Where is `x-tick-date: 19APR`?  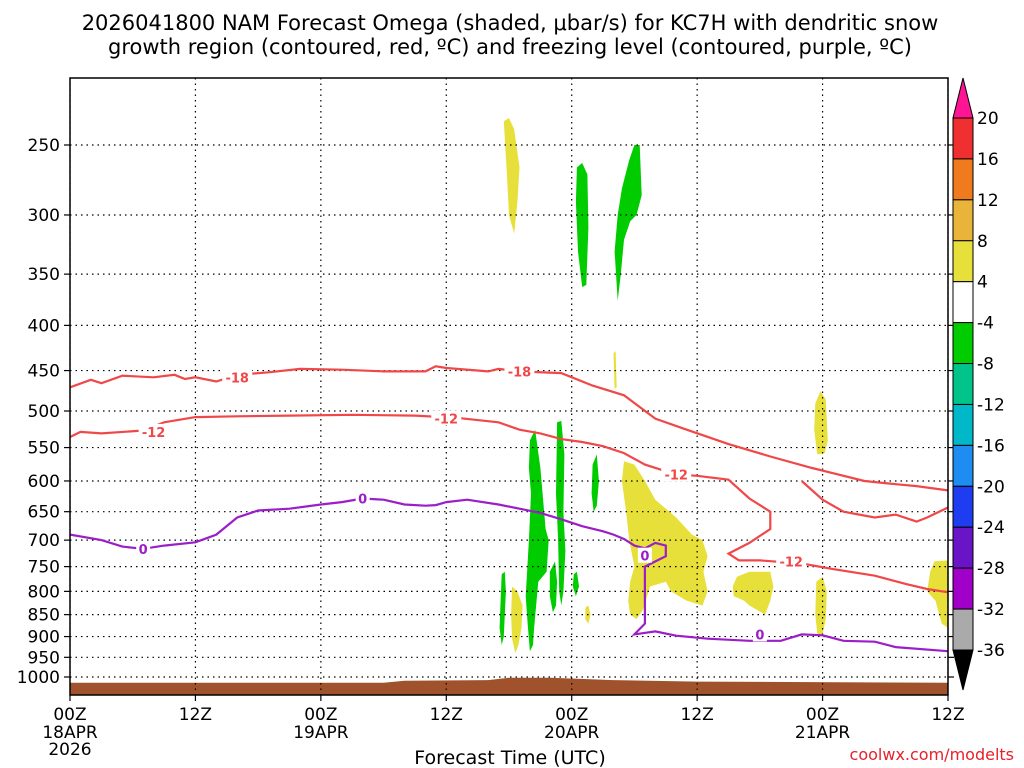
x-tick-date: 19APR is located at coordinates (321, 733).